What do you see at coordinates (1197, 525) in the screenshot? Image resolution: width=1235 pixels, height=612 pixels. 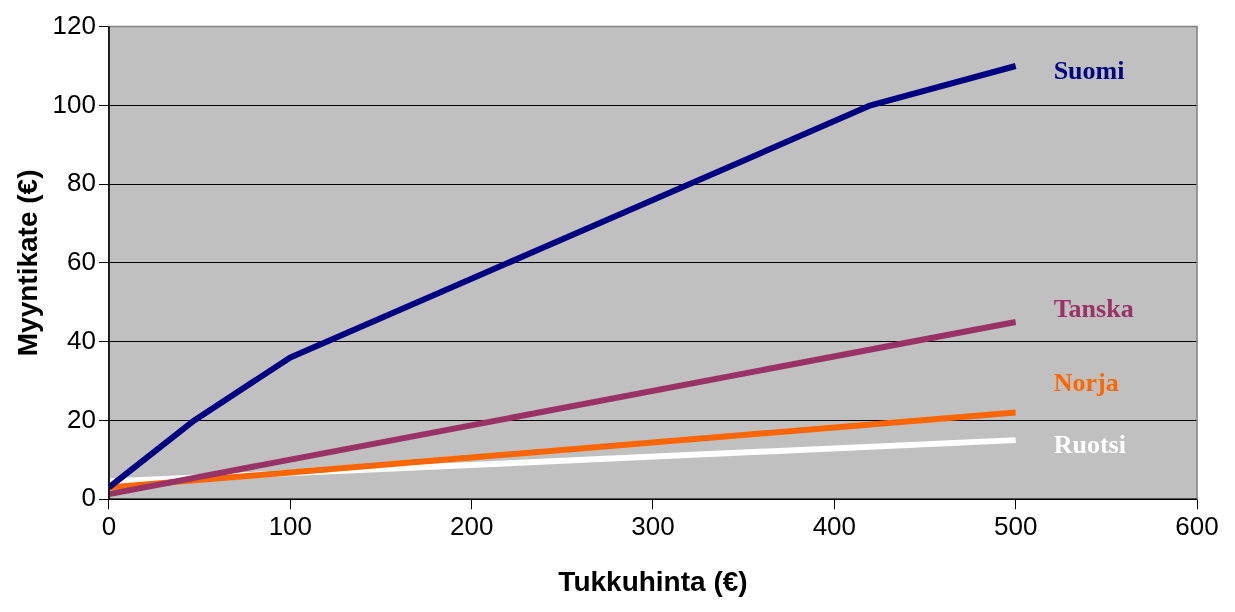 I see `x-tick-label: 600` at bounding box center [1197, 525].